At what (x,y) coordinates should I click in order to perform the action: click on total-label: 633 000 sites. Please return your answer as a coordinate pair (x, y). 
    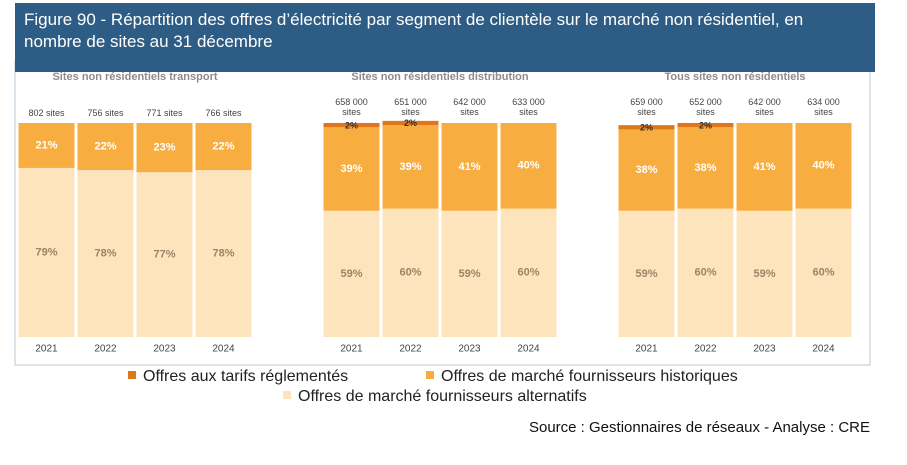
    Looking at the image, I should click on (528, 107).